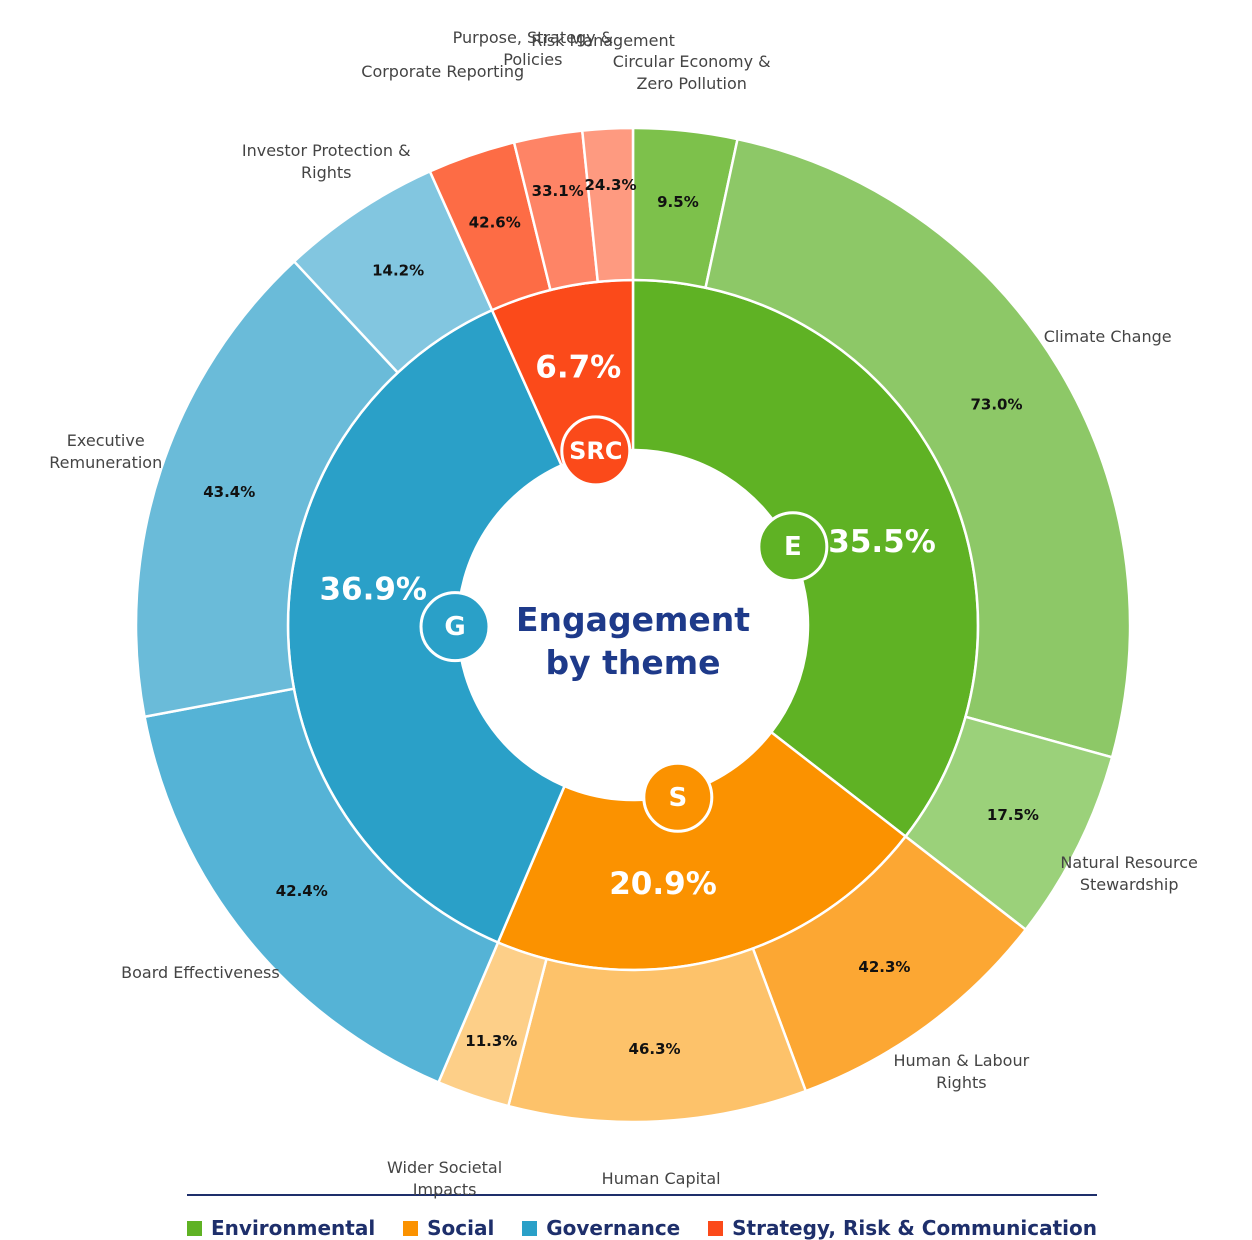 This screenshot has height=1240, width=1252. I want to click on legend-rule, so click(642, 1195).